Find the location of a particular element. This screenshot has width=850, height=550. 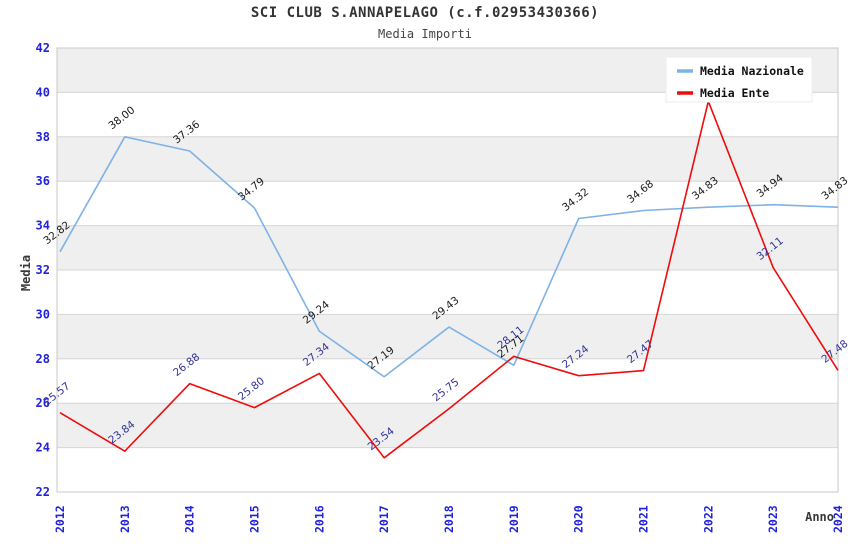

y-tick-label: 32 is located at coordinates (43, 270).